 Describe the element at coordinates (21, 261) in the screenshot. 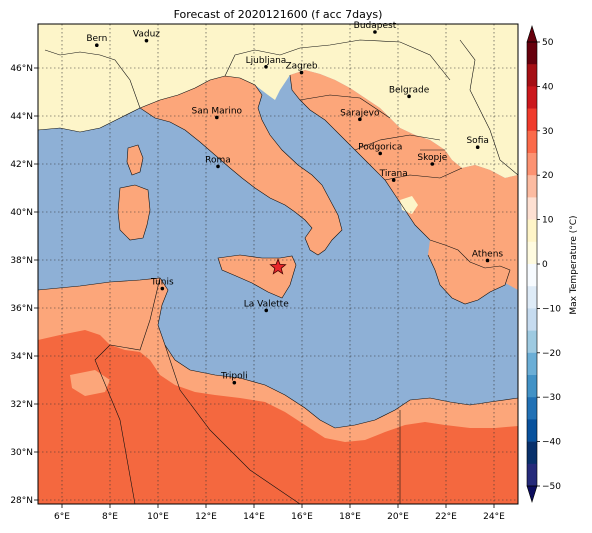

I see `lat-tick-label: 38°N` at that location.